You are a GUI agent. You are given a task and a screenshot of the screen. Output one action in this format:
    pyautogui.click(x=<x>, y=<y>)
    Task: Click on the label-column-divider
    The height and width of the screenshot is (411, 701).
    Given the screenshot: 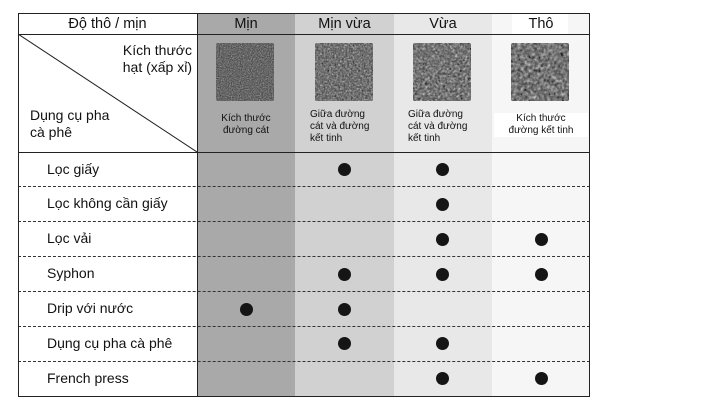 What is the action you would take?
    pyautogui.click(x=197, y=205)
    